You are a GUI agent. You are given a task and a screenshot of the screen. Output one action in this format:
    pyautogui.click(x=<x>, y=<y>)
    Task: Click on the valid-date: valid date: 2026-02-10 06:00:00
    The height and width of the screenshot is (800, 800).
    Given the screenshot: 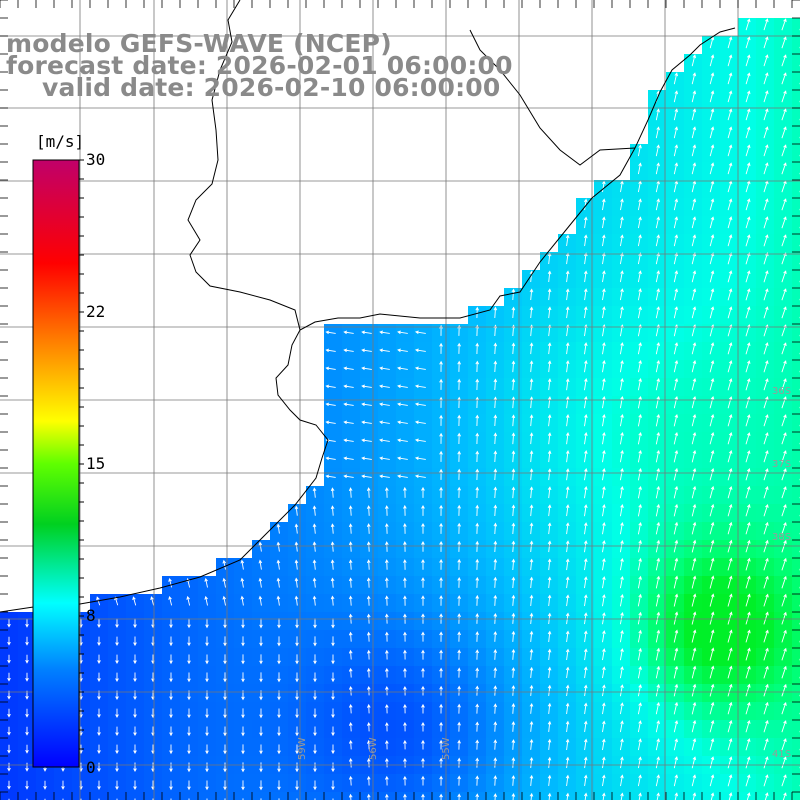 What is the action you would take?
    pyautogui.click(x=271, y=87)
    